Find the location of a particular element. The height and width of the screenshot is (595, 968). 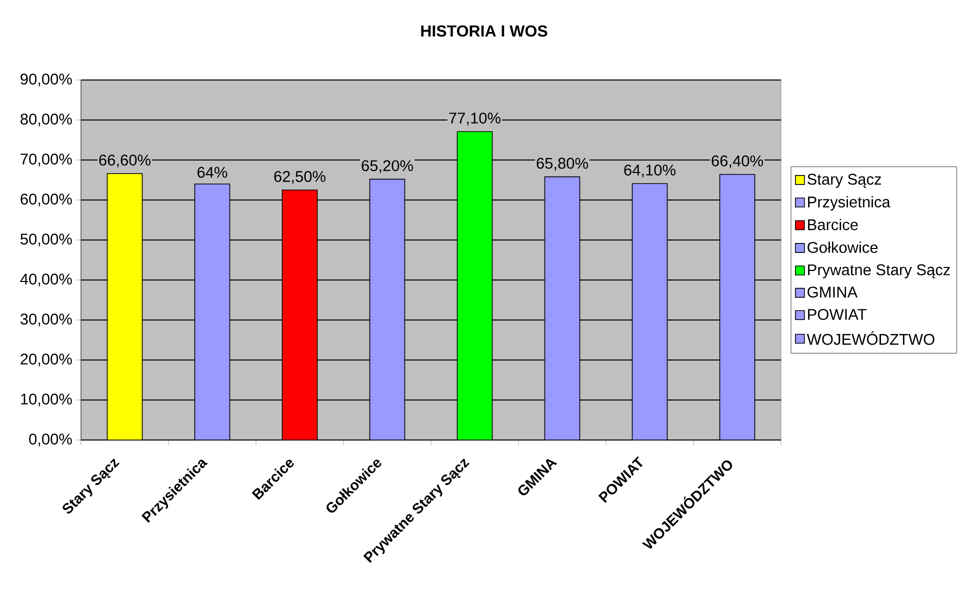

data-label: 64% is located at coordinates (213, 172).